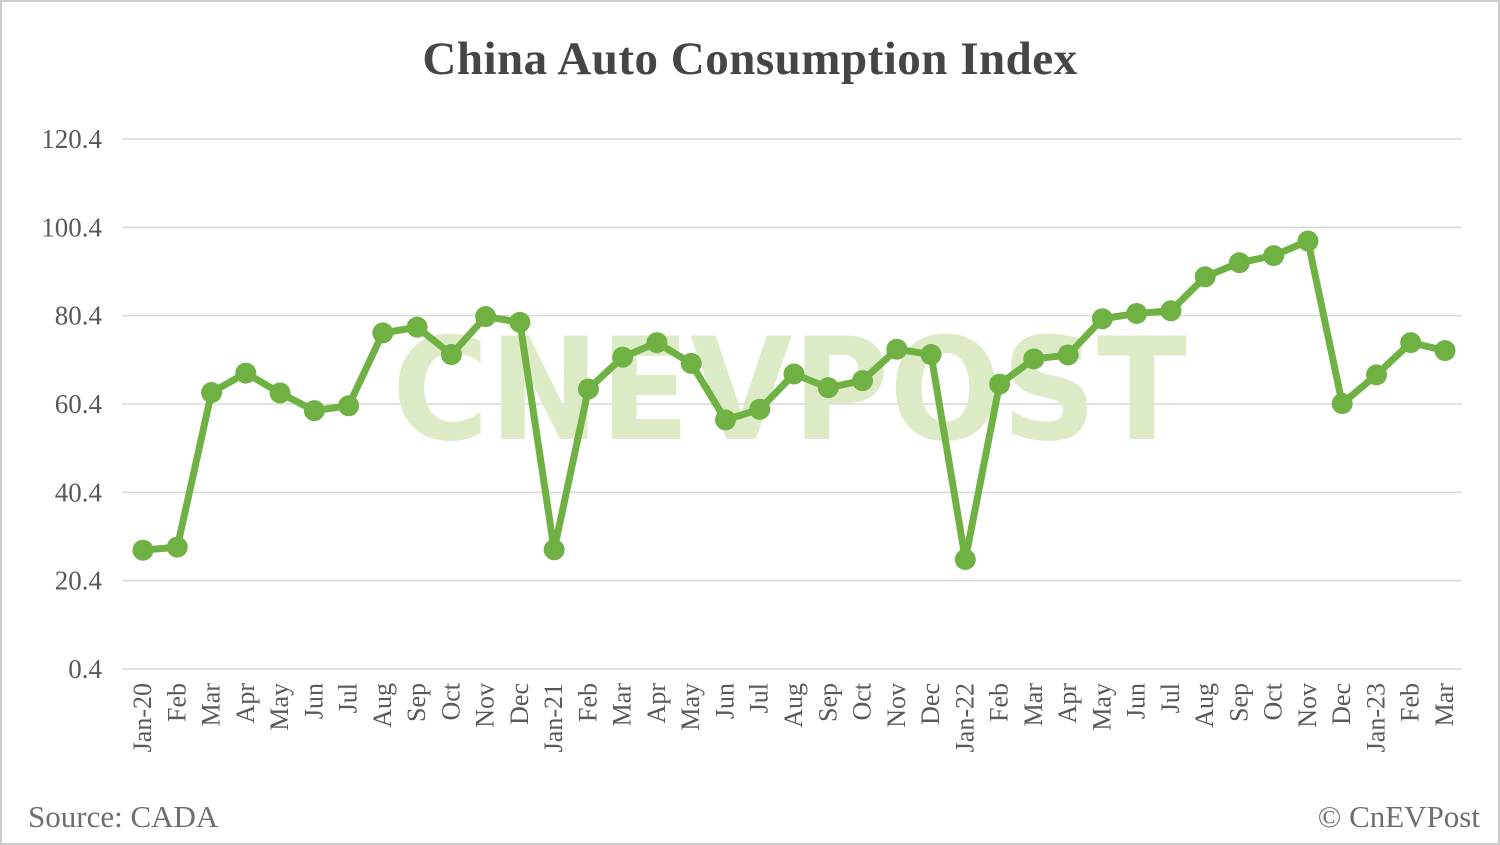 This screenshot has height=845, width=1500. I want to click on x-axis-tick-label: Jan-20, so click(142, 717).